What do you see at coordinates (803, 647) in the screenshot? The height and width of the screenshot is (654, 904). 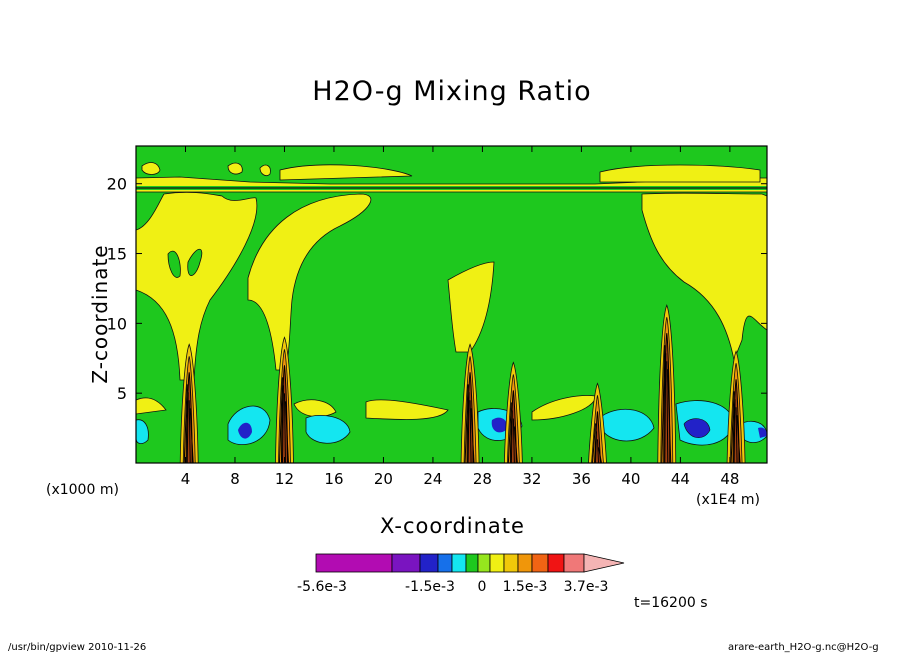 I see `footer-right: arare-earth_H2O-g.nc@H2O-g` at bounding box center [803, 647].